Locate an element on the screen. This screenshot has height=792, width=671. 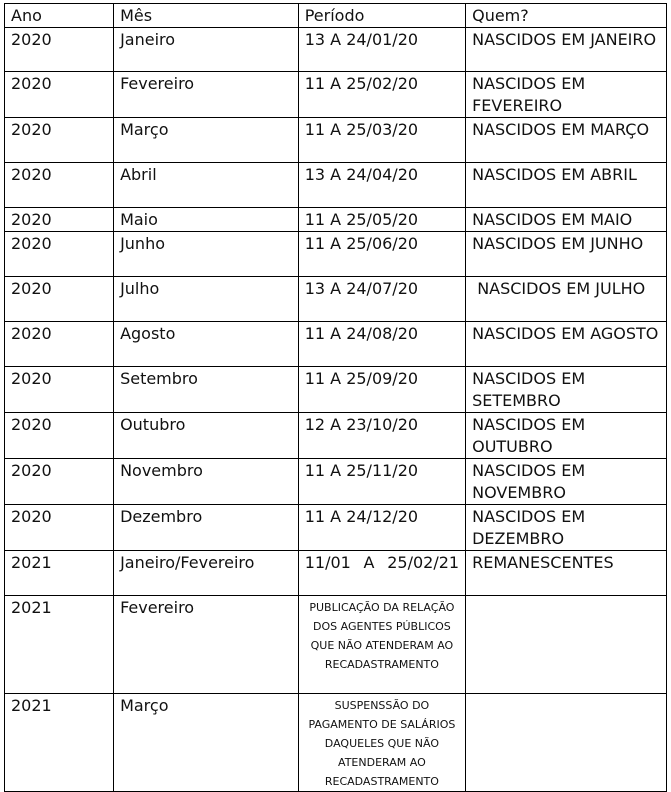
cell-quem: NASCIDOS EM JANEIRO is located at coordinates (566, 49).